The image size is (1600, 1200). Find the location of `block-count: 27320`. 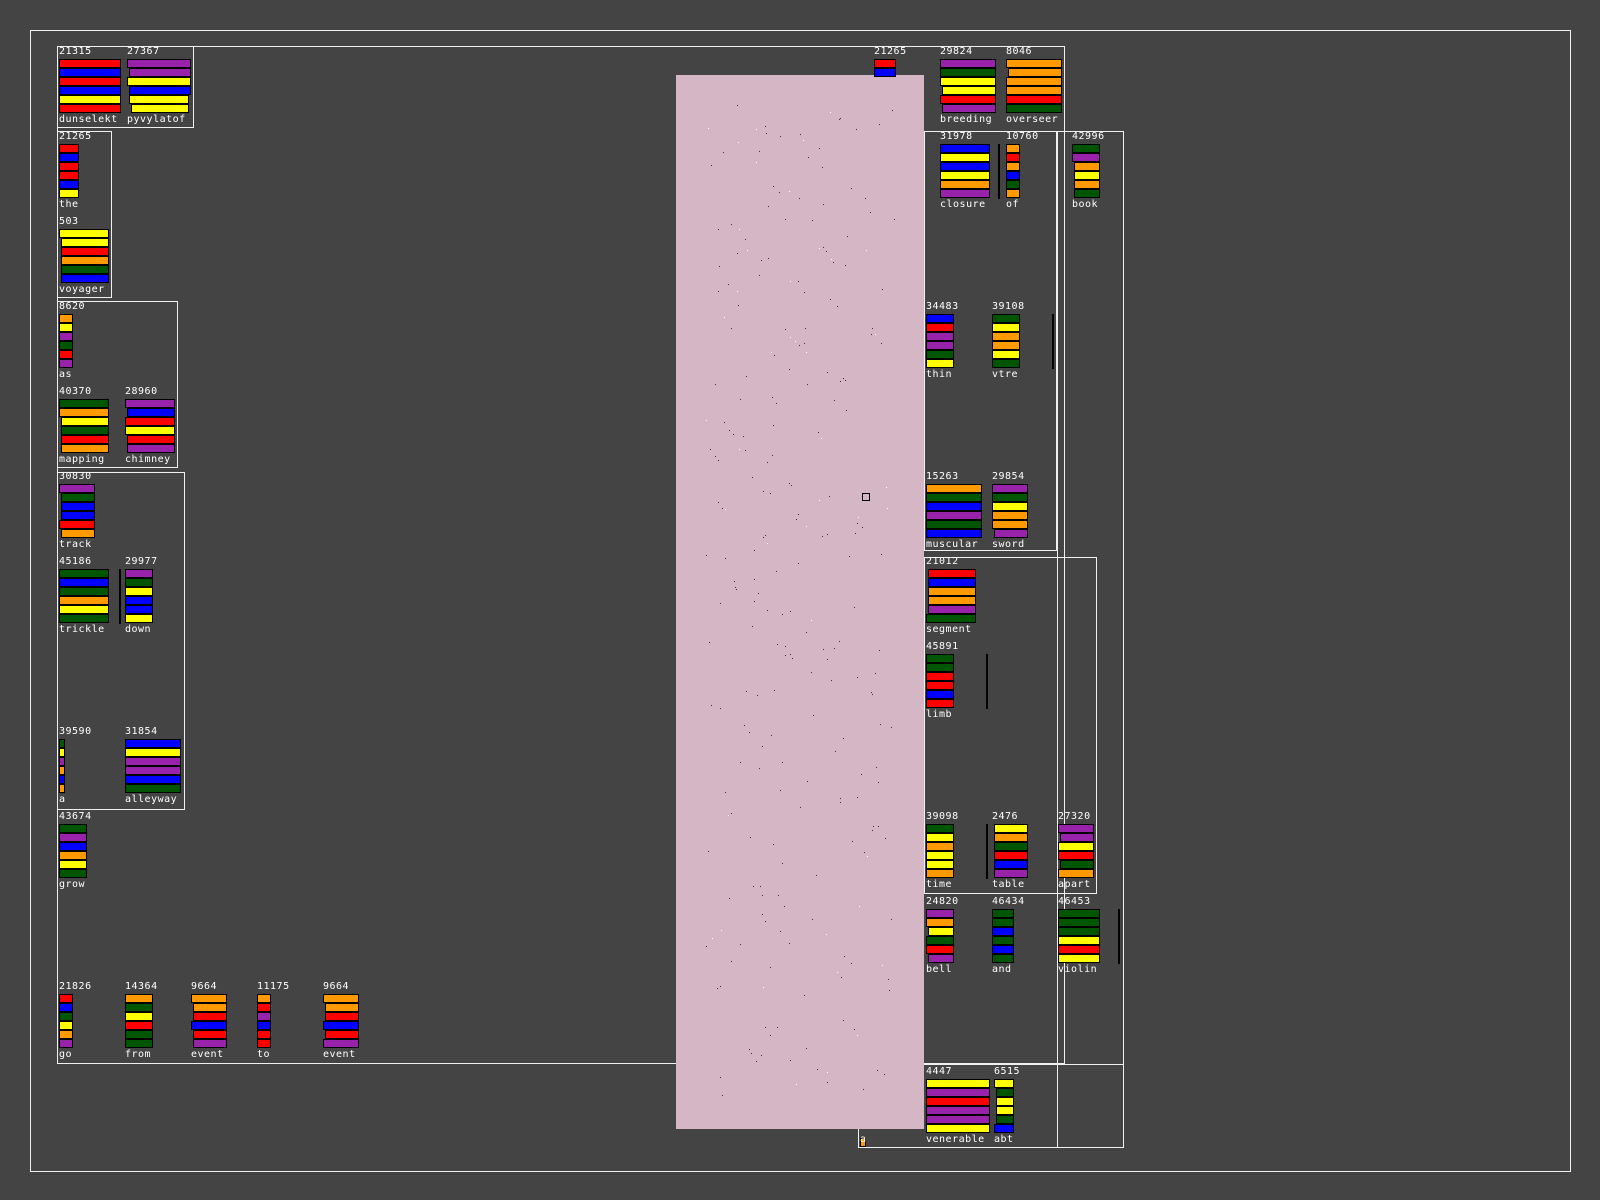

block-count: 27320 is located at coordinates (1074, 816).